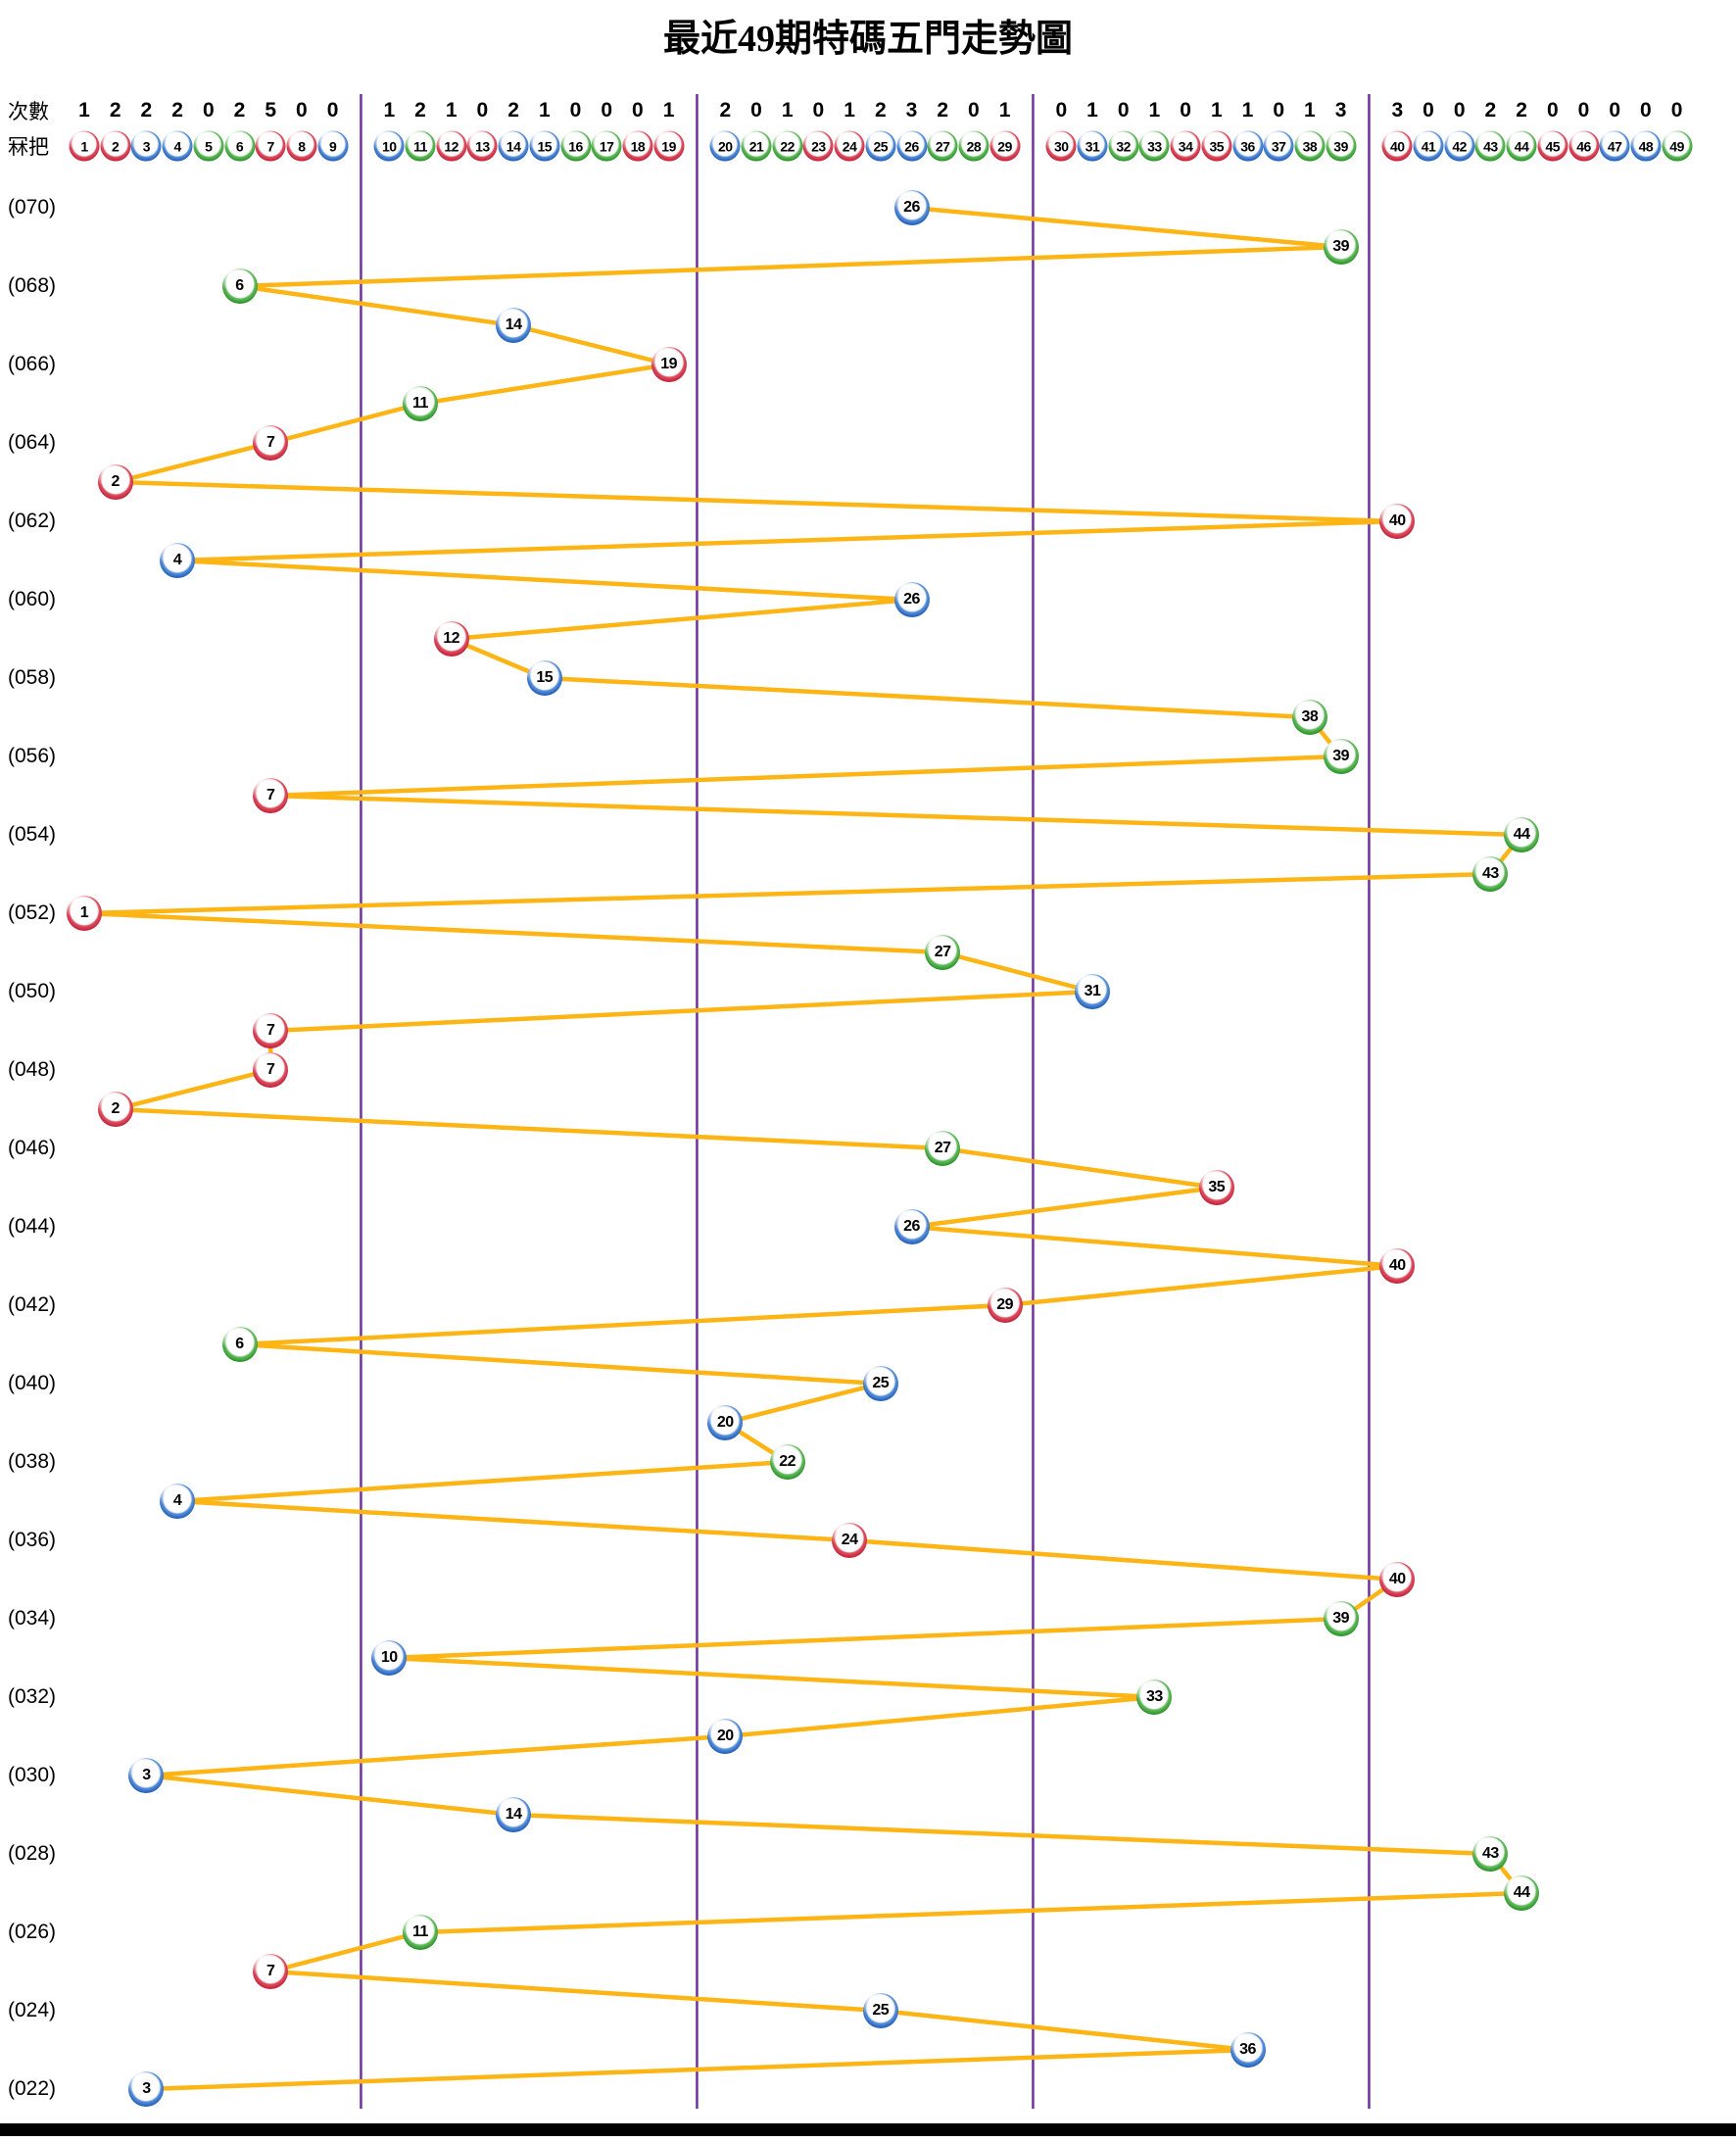 Image resolution: width=1736 pixels, height=2142 pixels. Describe the element at coordinates (32, 521) in the screenshot. I see `period-label-062: (062)` at that location.